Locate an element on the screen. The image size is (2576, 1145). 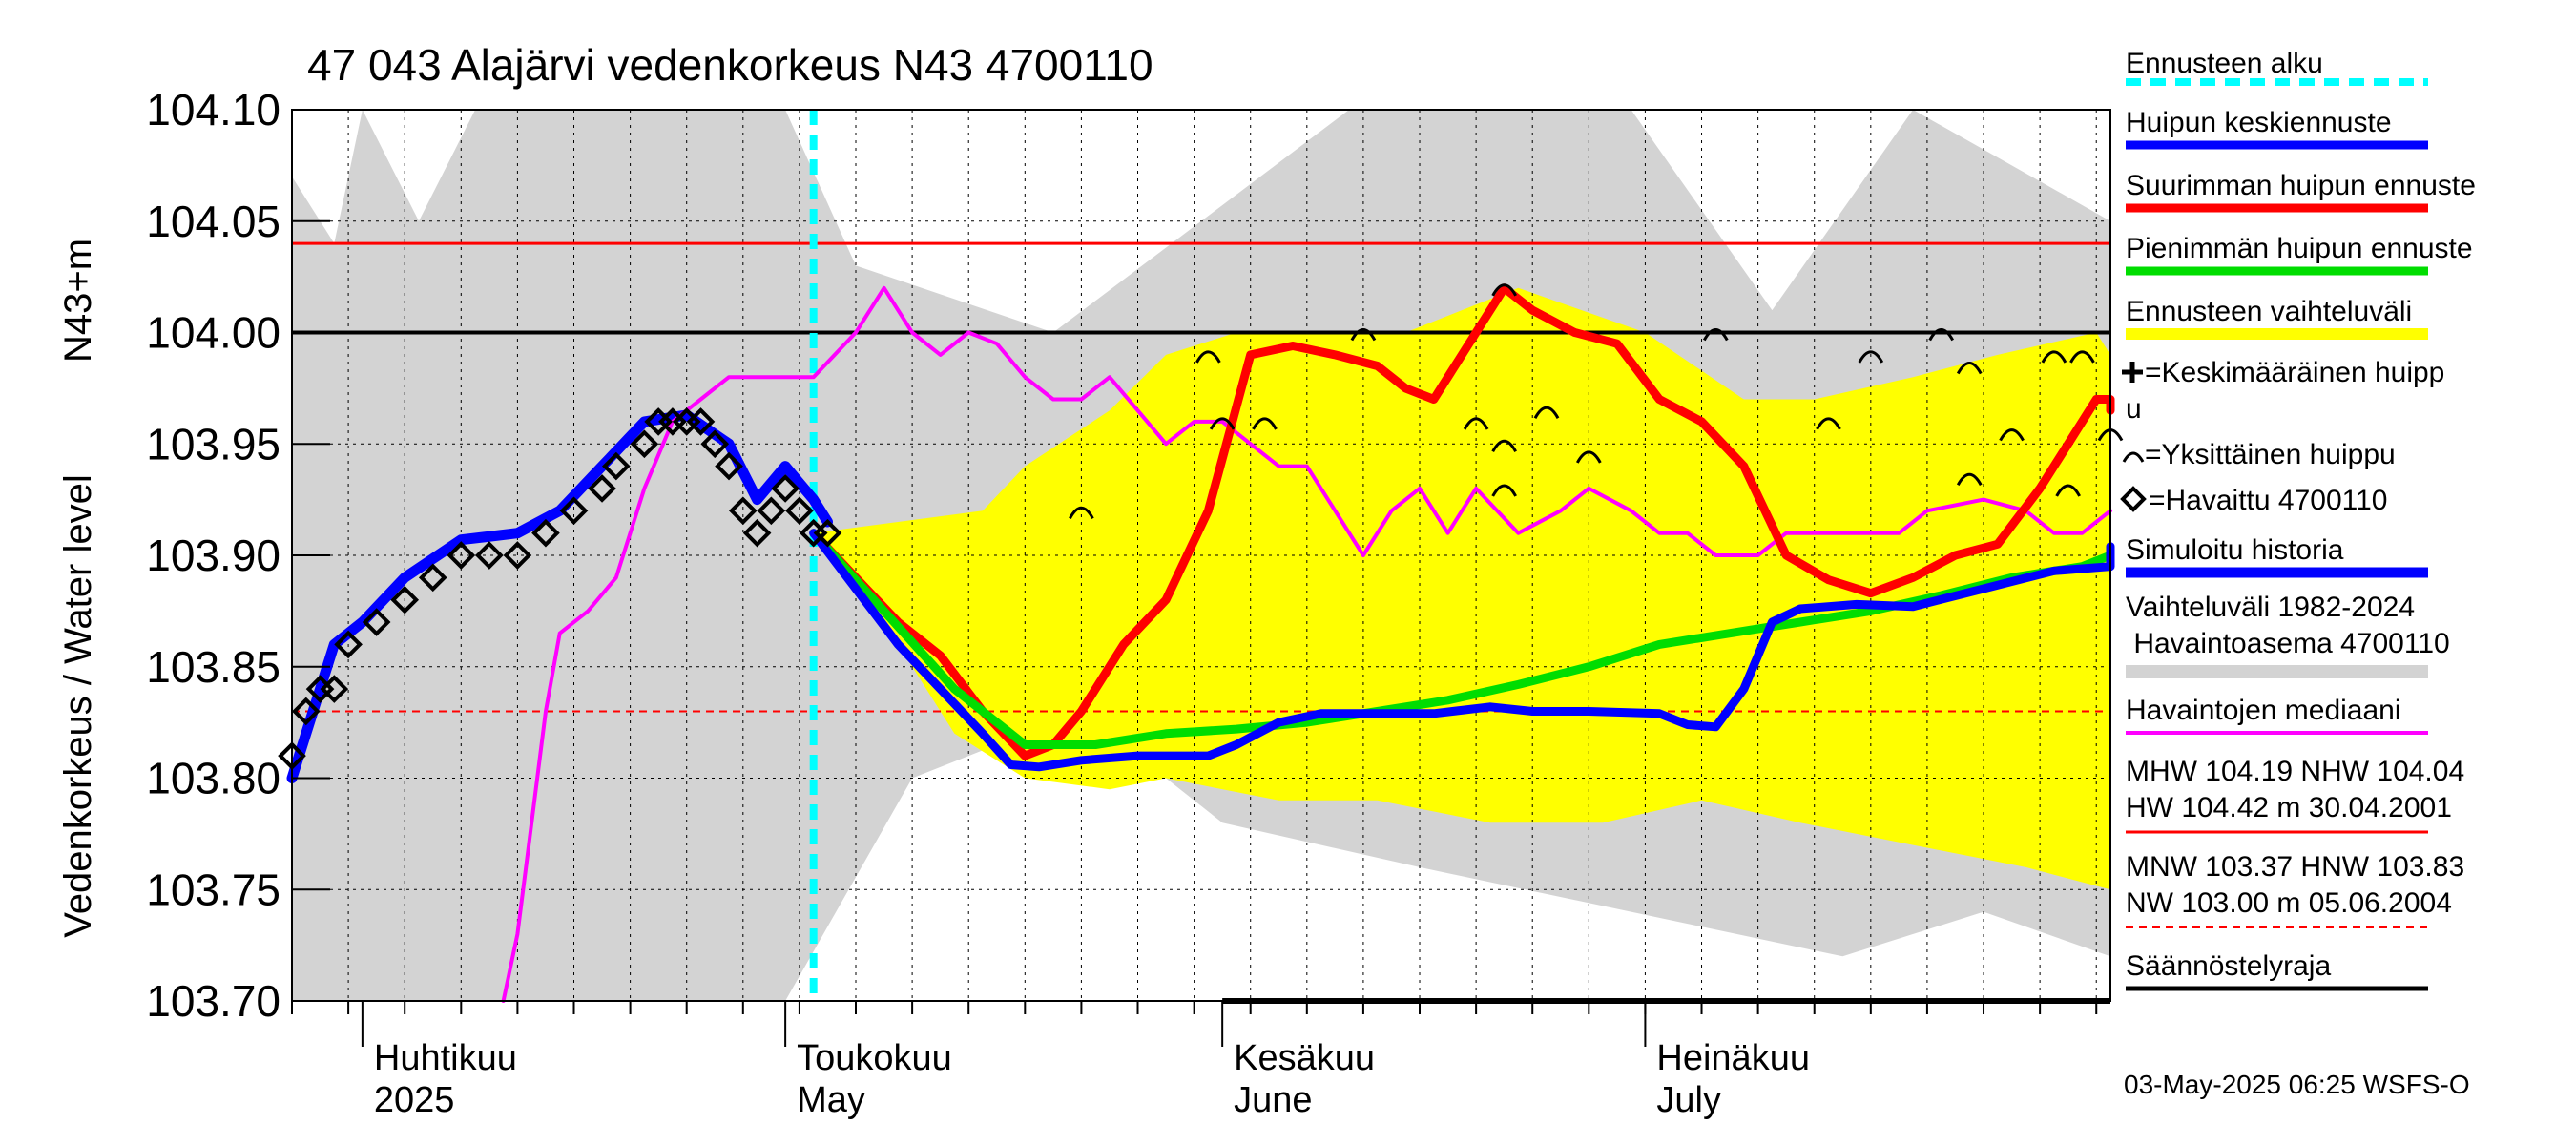
legend-single-peak-icon is located at coordinates (2133, 457).